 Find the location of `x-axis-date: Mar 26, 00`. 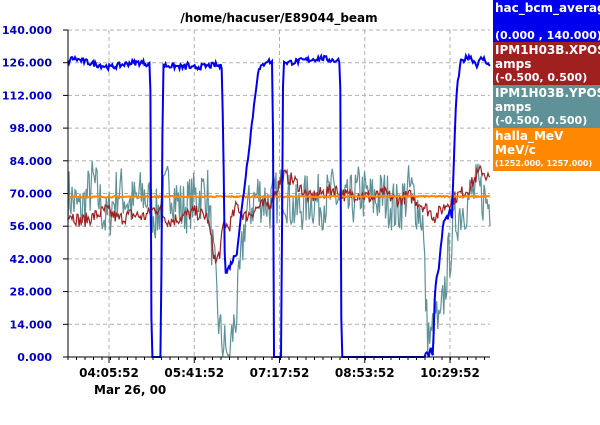

x-axis-date: Mar 26, 00 is located at coordinates (130, 390).